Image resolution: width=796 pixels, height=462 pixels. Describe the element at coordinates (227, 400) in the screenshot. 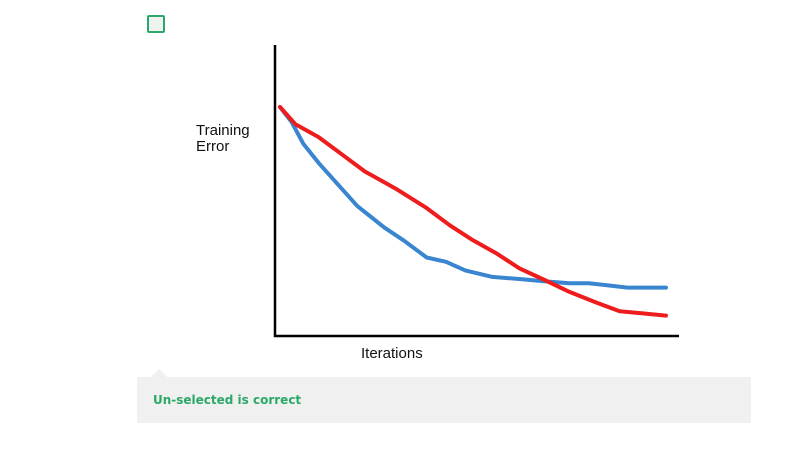

I see `feedback-text: Un-selected is correct` at that location.